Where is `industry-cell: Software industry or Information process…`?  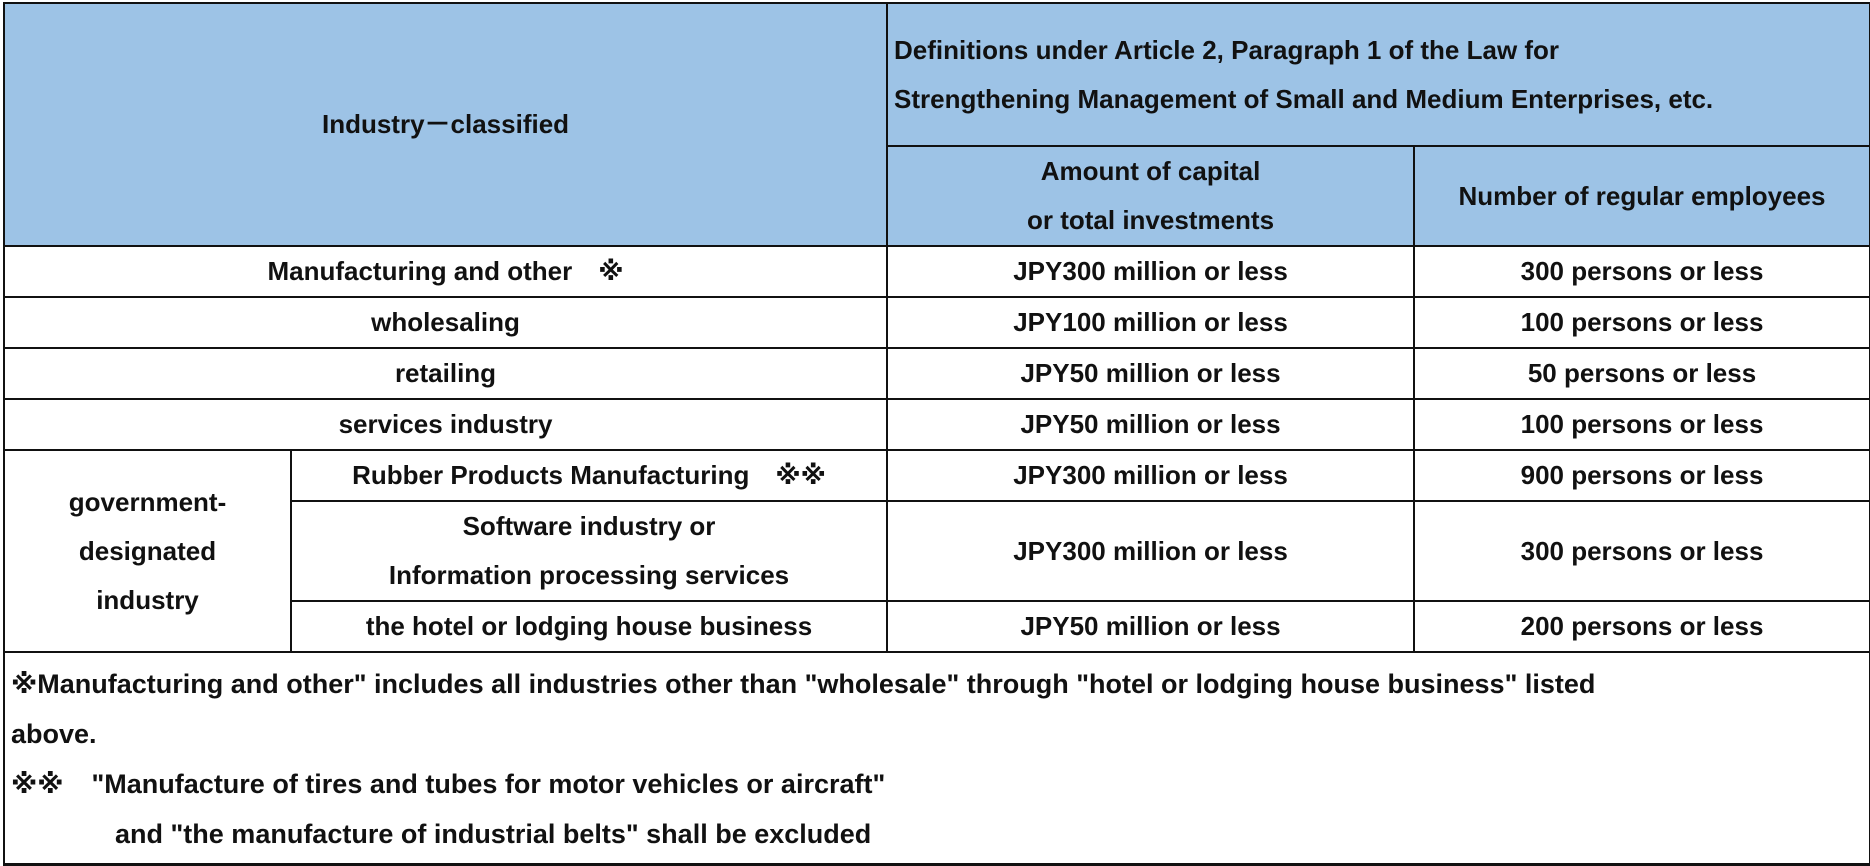 industry-cell: Software industry or Information process… is located at coordinates (589, 551).